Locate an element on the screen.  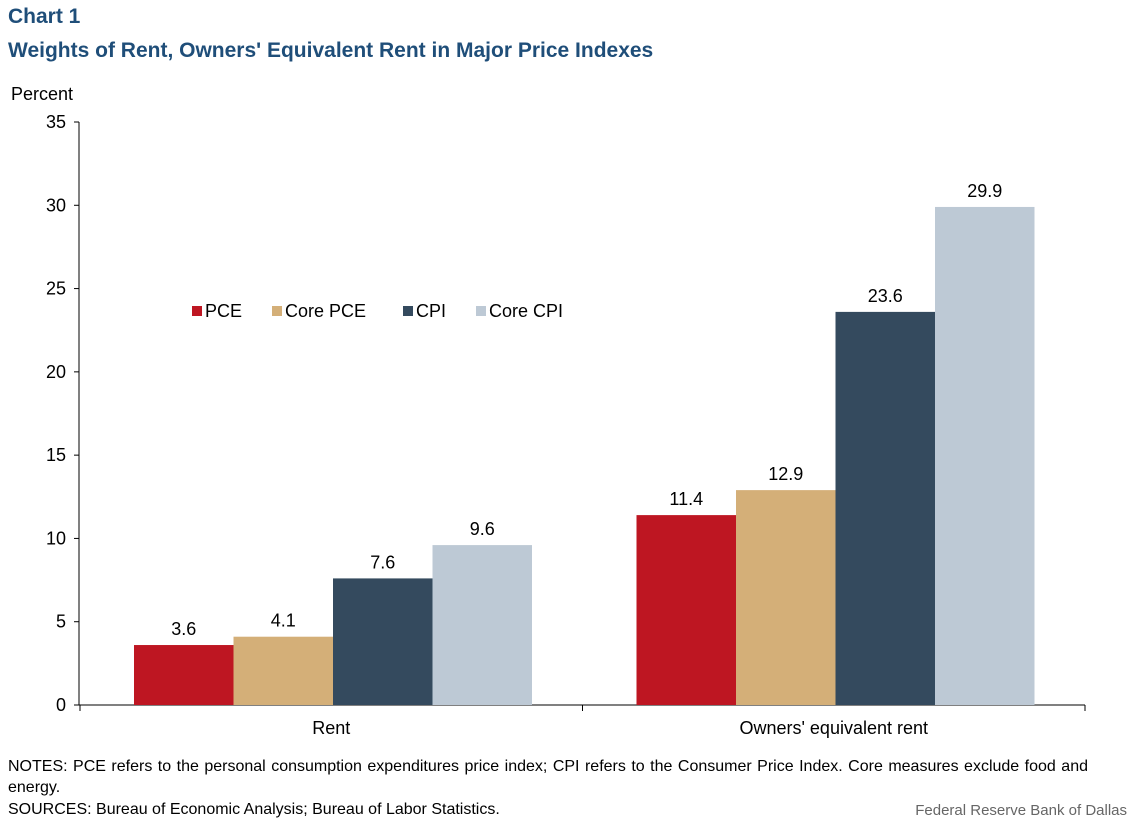
legend-label: Core PCE is located at coordinates (325, 311).